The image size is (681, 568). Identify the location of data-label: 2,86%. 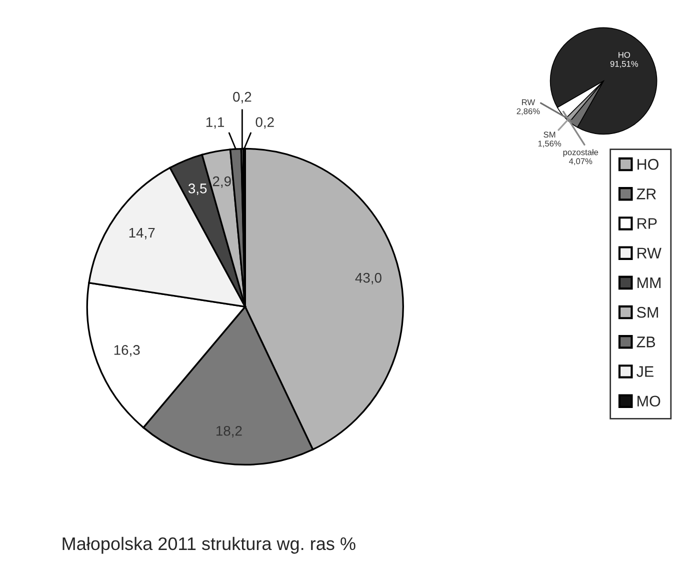
(528, 112).